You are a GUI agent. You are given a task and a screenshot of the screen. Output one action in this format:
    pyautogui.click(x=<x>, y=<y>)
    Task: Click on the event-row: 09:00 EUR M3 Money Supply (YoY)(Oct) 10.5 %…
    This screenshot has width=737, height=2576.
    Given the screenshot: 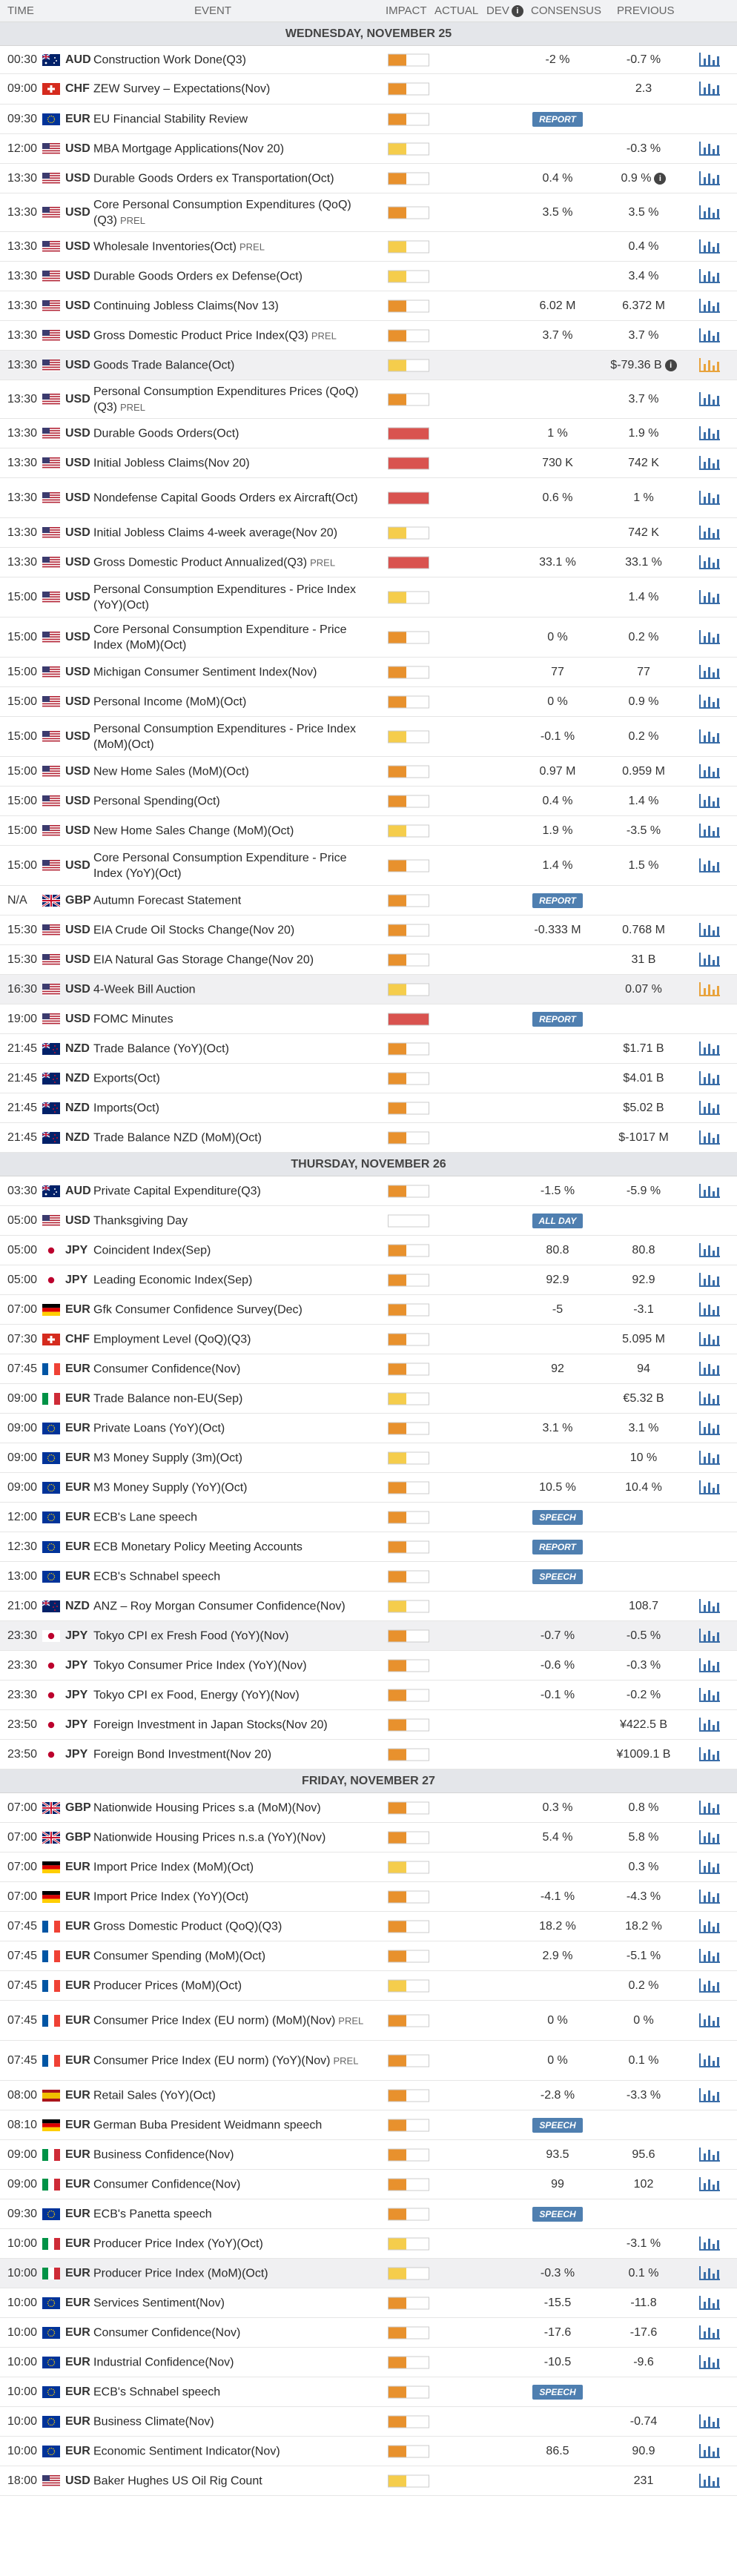 What is the action you would take?
    pyautogui.click(x=369, y=1488)
    